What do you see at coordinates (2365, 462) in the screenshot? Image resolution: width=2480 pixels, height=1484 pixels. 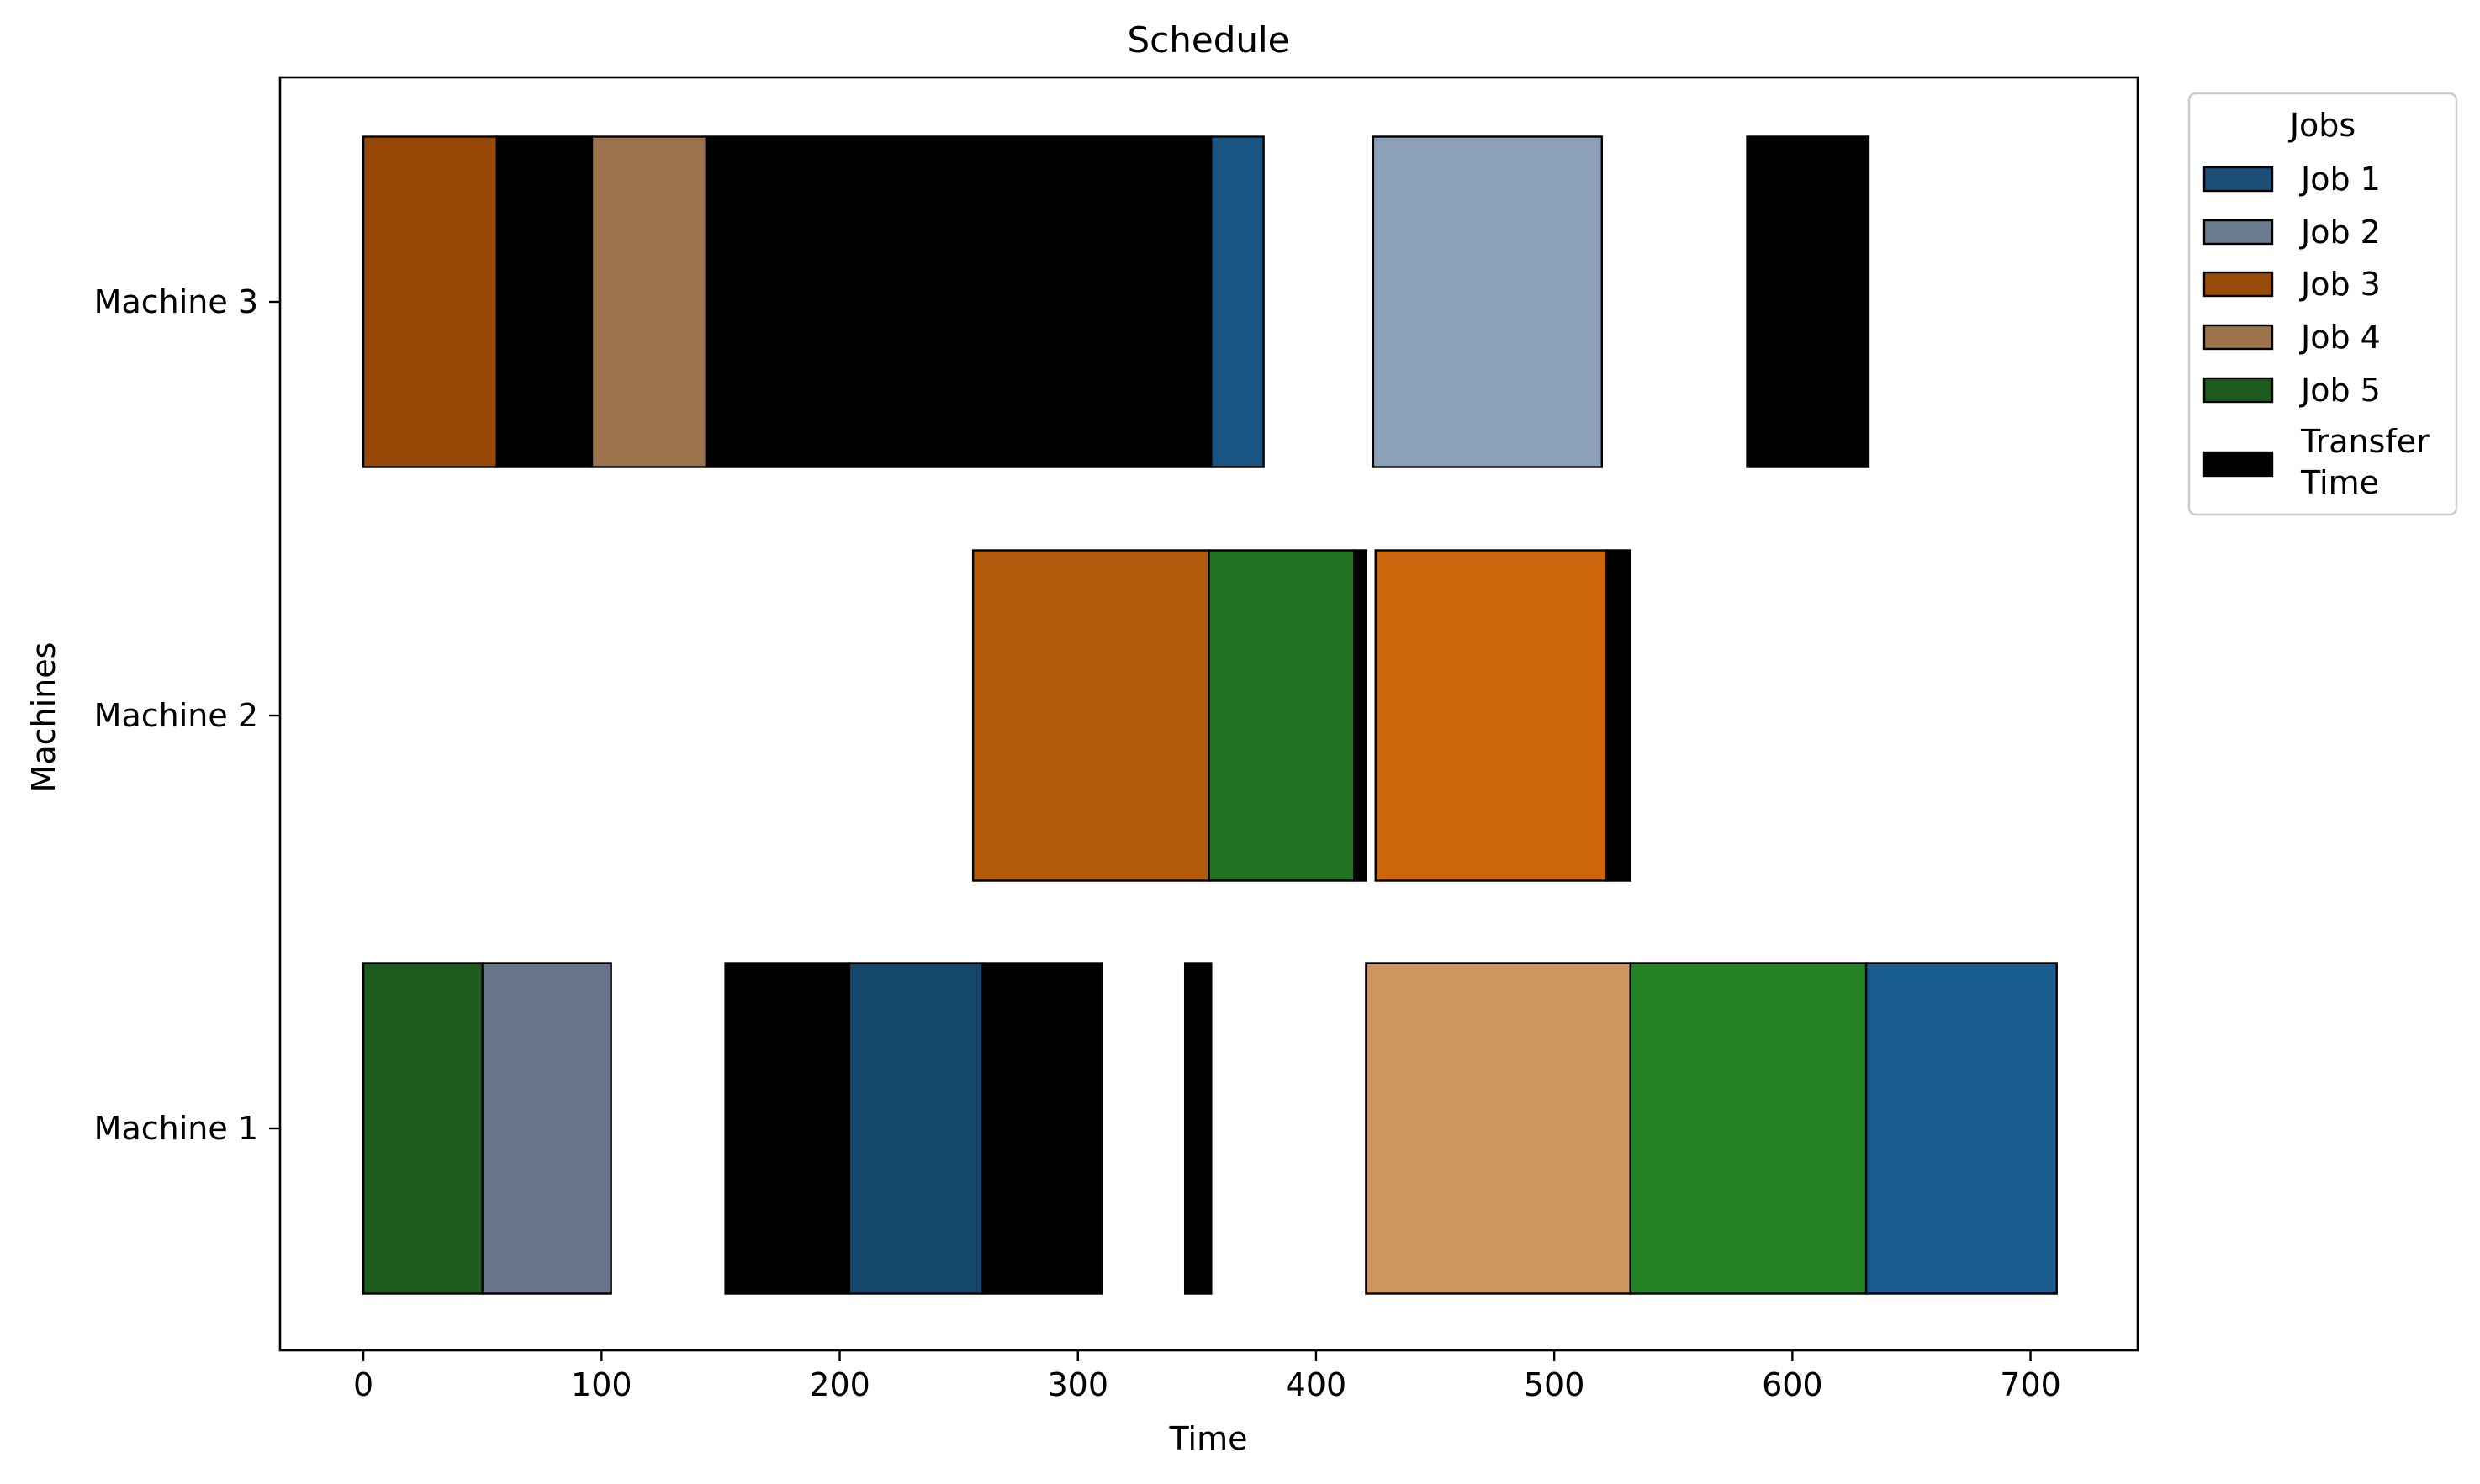 I see `legend-label-transfer-time: Transfer Time` at bounding box center [2365, 462].